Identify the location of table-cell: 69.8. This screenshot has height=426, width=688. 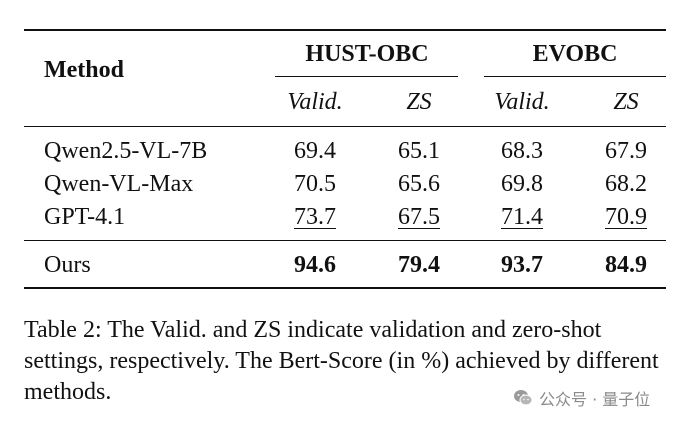
(522, 184).